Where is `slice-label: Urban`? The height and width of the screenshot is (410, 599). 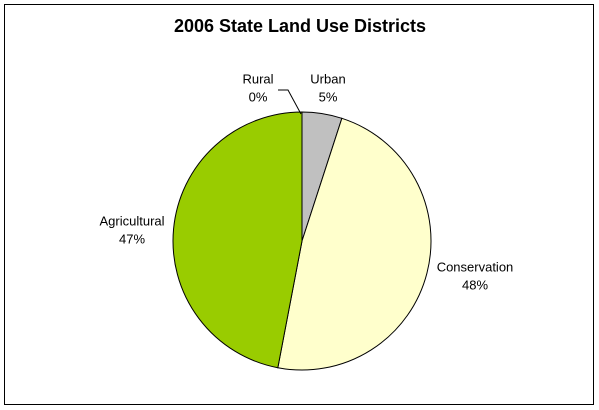
slice-label: Urban is located at coordinates (327, 78).